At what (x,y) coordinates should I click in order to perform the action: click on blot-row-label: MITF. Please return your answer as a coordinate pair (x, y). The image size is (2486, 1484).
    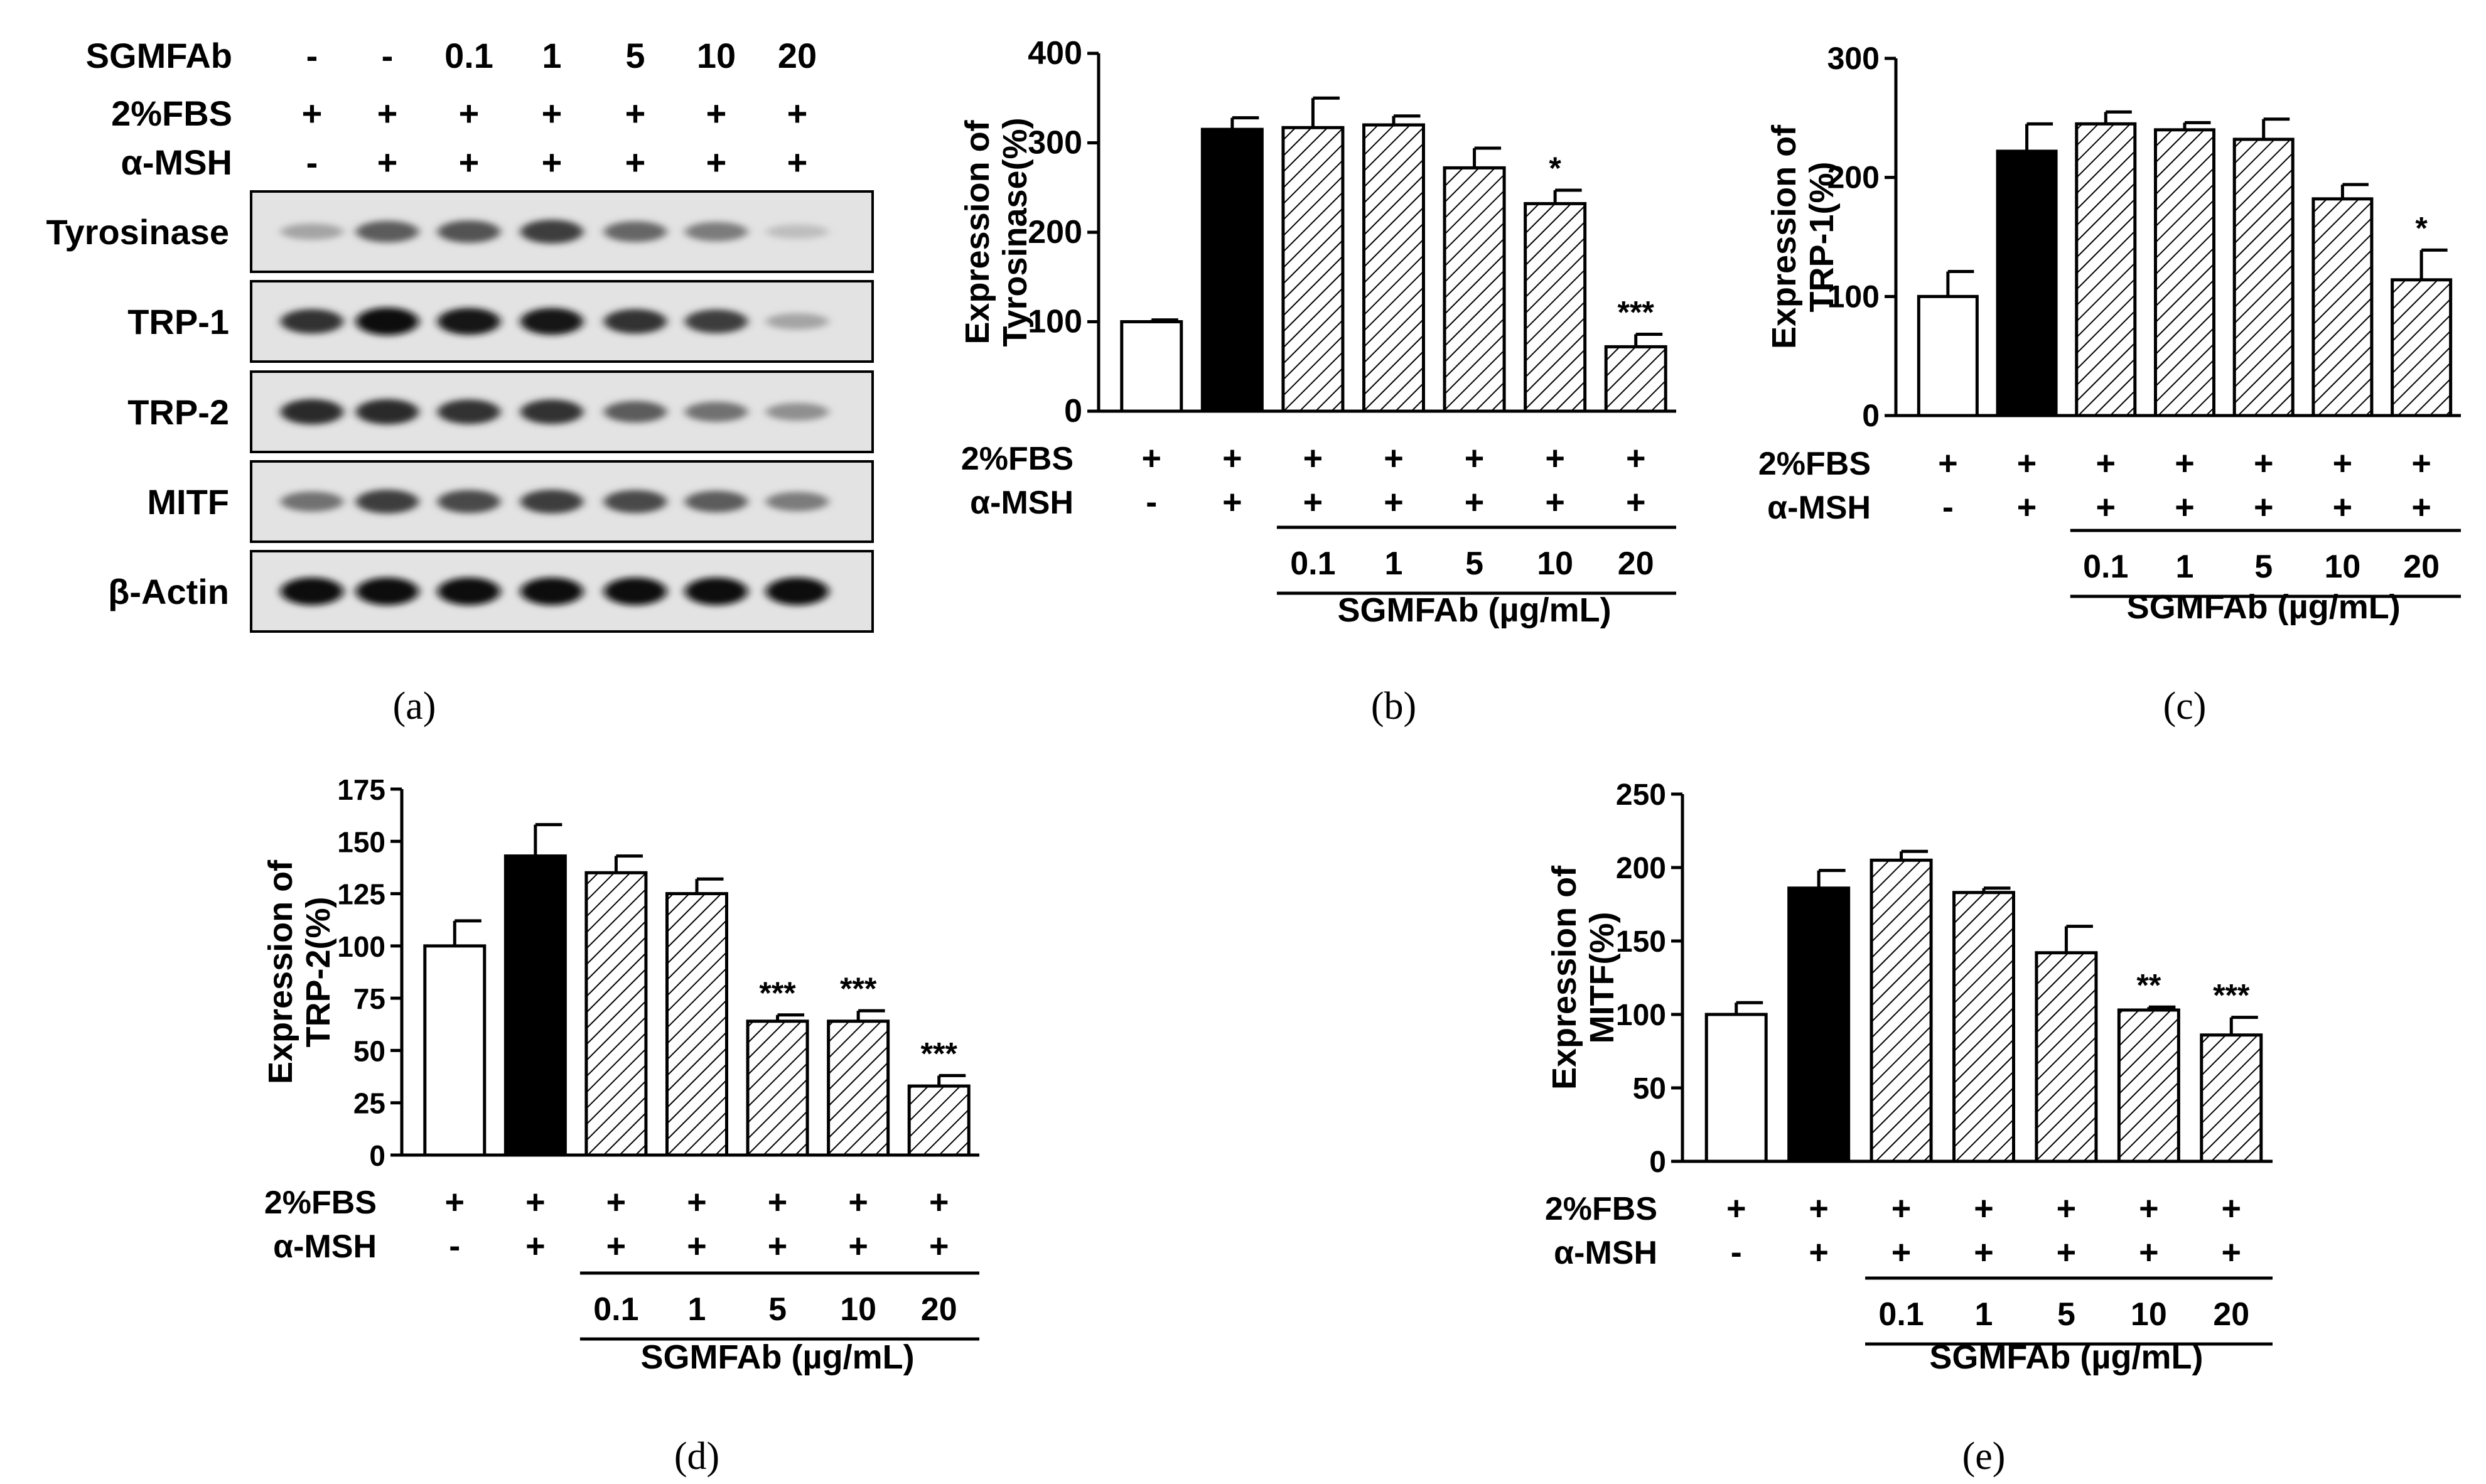
    Looking at the image, I should click on (188, 502).